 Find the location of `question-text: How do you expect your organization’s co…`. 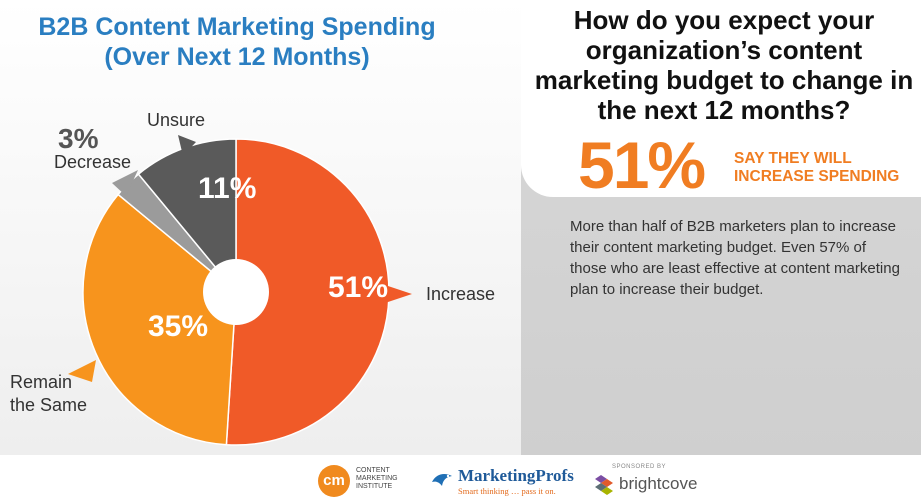

question-text: How do you expect your organization’s co… is located at coordinates (724, 65).